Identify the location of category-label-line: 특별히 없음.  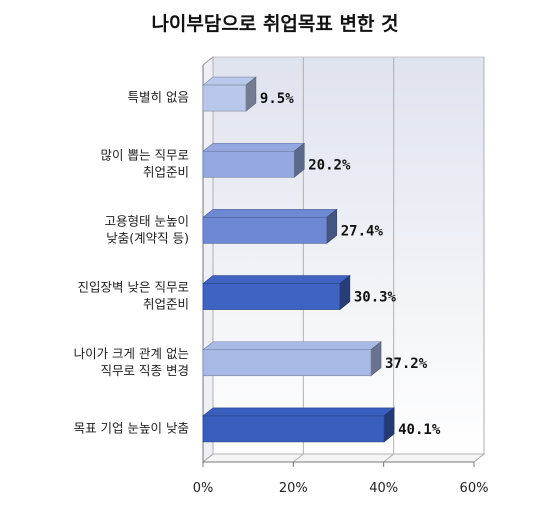
(158, 97).